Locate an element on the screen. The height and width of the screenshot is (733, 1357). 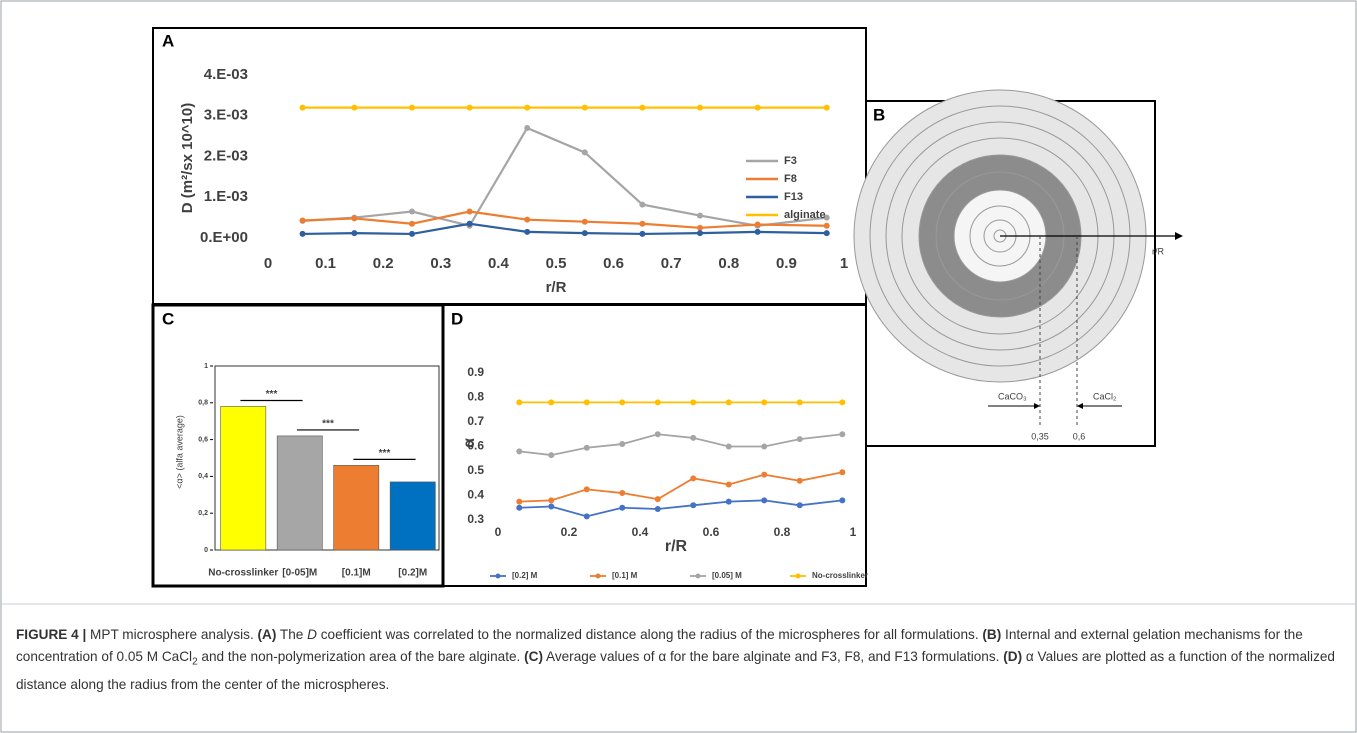
legend-label: [0.2] M is located at coordinates (525, 575).